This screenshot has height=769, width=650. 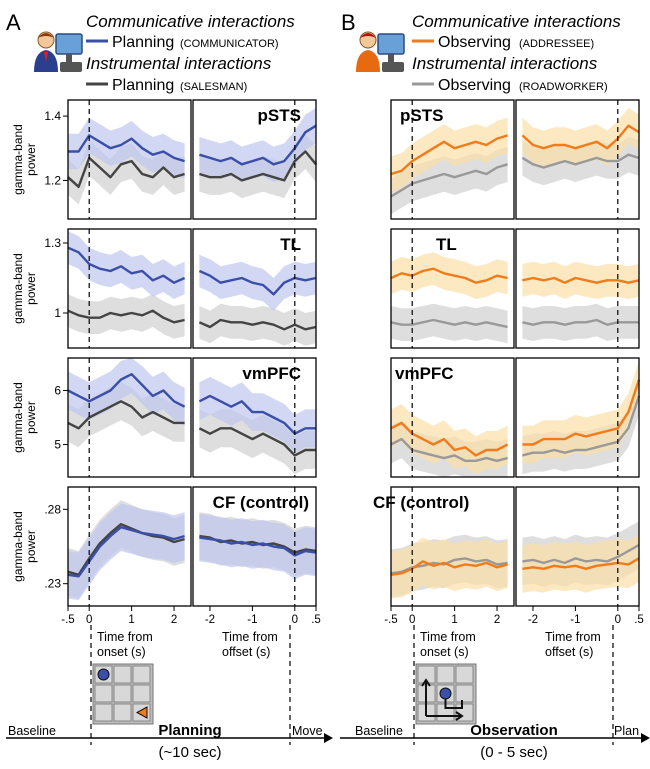 What do you see at coordinates (626, 731) in the screenshot?
I see `timeline-b-end: Plan` at bounding box center [626, 731].